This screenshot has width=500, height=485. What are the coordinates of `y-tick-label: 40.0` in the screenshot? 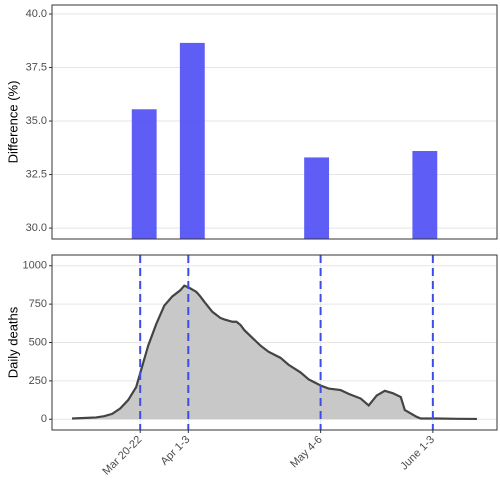 It's located at (36, 14).